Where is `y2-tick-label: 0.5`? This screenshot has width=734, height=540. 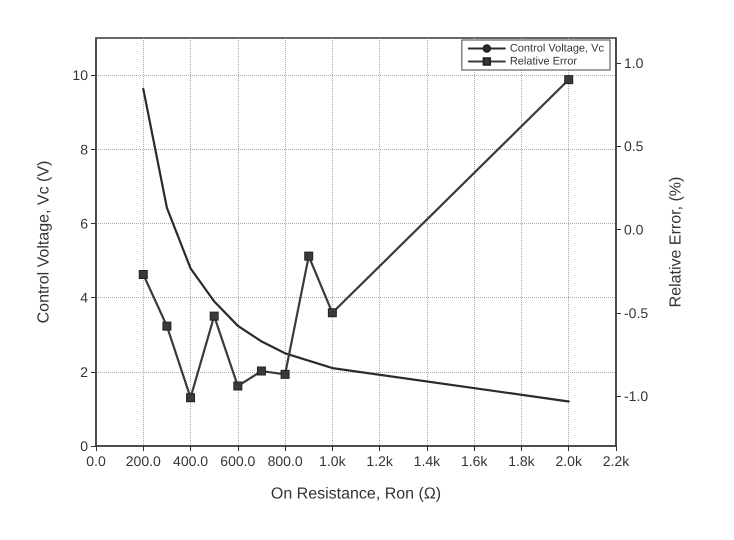
y2-tick-label: 0.5 is located at coordinates (634, 146).